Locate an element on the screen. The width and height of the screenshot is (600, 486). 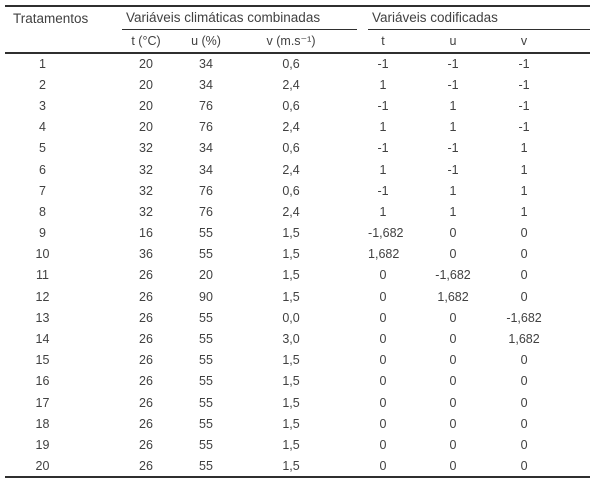
cell-row16-col1: 16 is located at coordinates (42, 381).